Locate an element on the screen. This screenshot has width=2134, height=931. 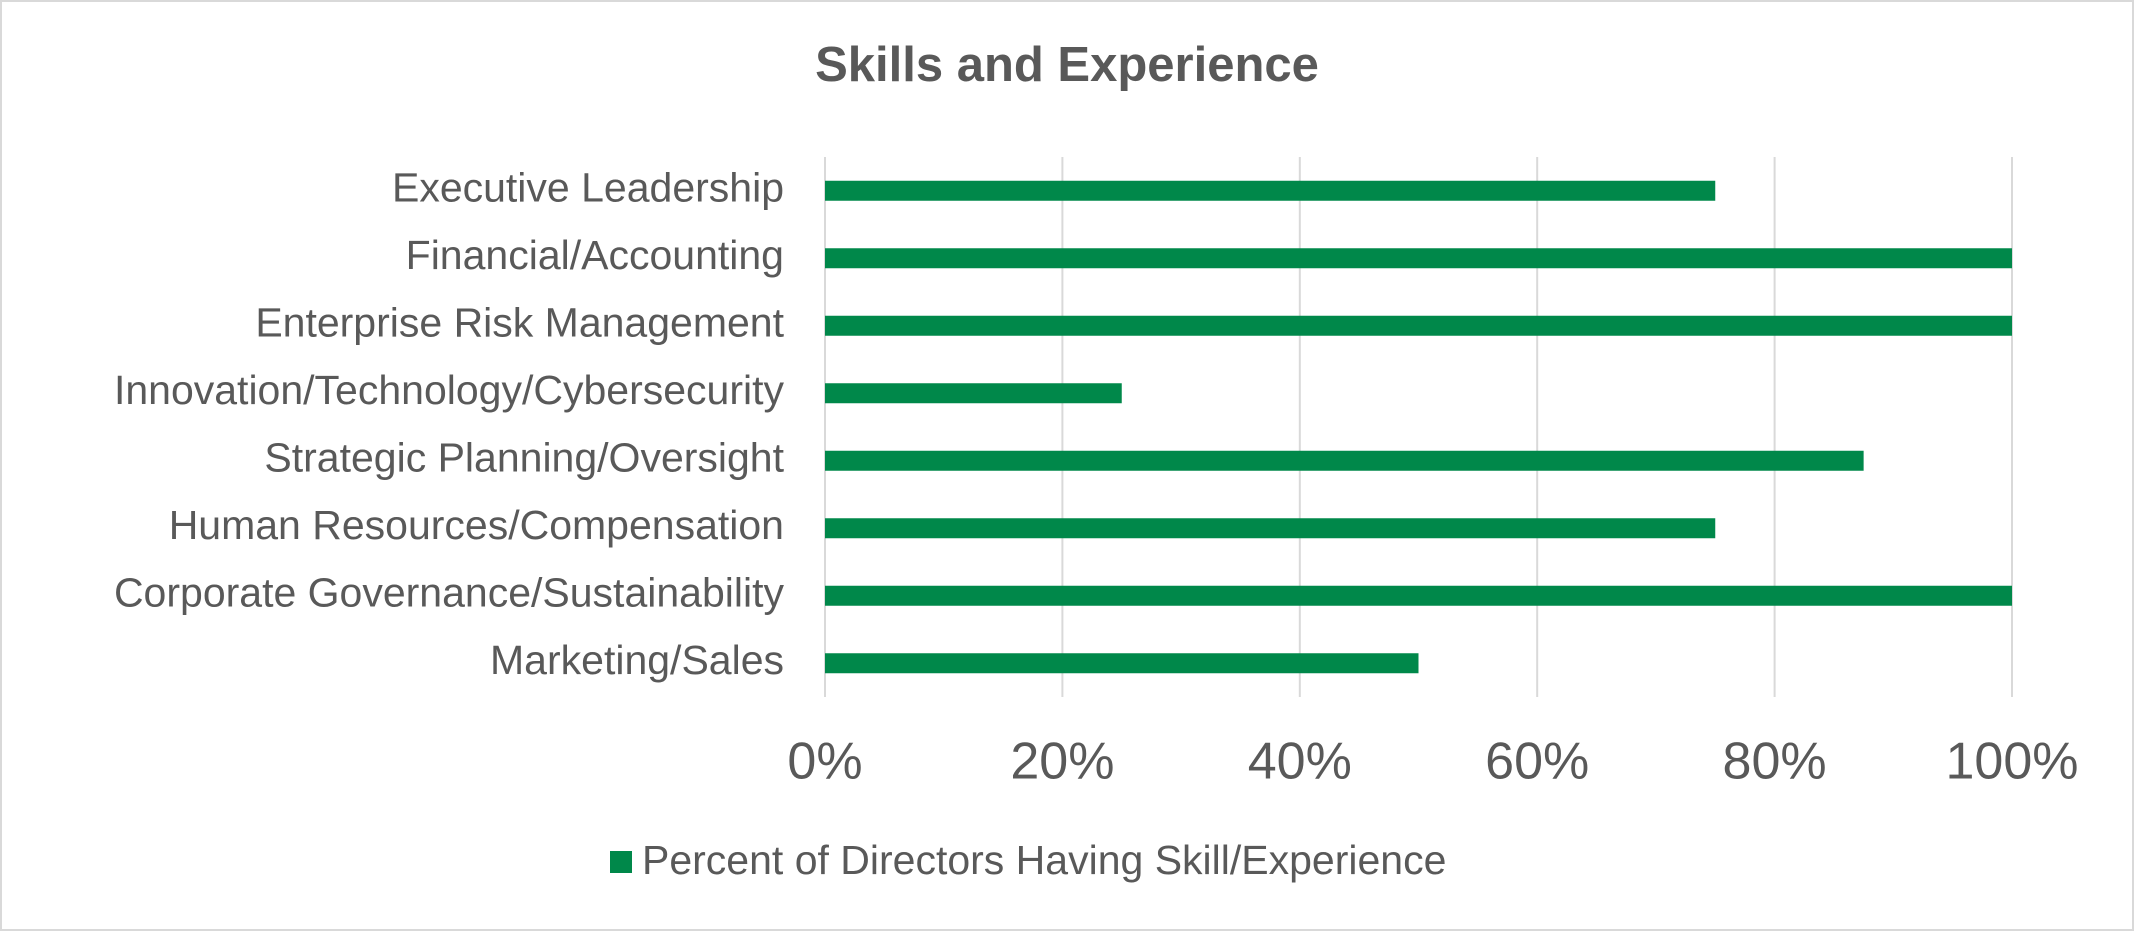
legend-swatch is located at coordinates (621, 862).